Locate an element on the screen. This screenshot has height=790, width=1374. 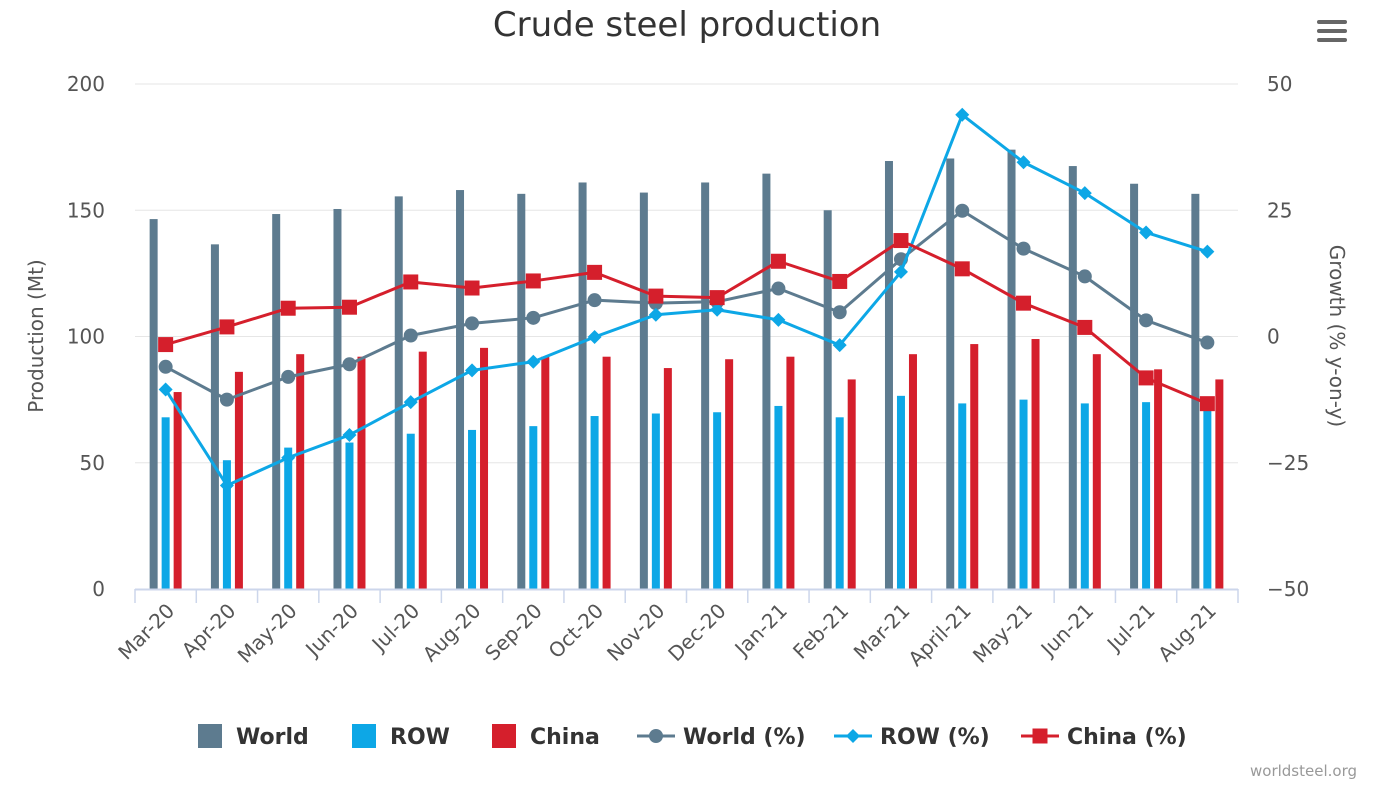
legend-item: World is located at coordinates (253, 737).